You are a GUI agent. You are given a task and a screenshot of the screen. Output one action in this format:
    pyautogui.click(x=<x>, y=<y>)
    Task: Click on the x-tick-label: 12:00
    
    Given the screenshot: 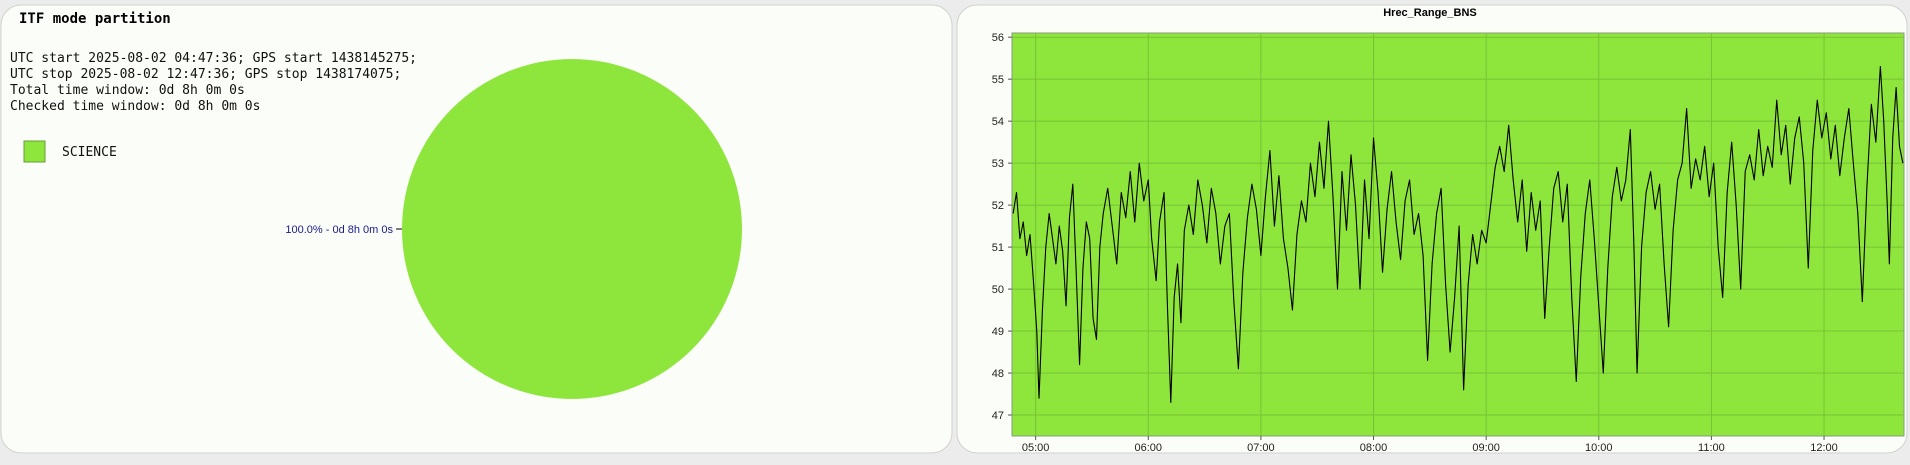 What is the action you would take?
    pyautogui.click(x=1824, y=448)
    